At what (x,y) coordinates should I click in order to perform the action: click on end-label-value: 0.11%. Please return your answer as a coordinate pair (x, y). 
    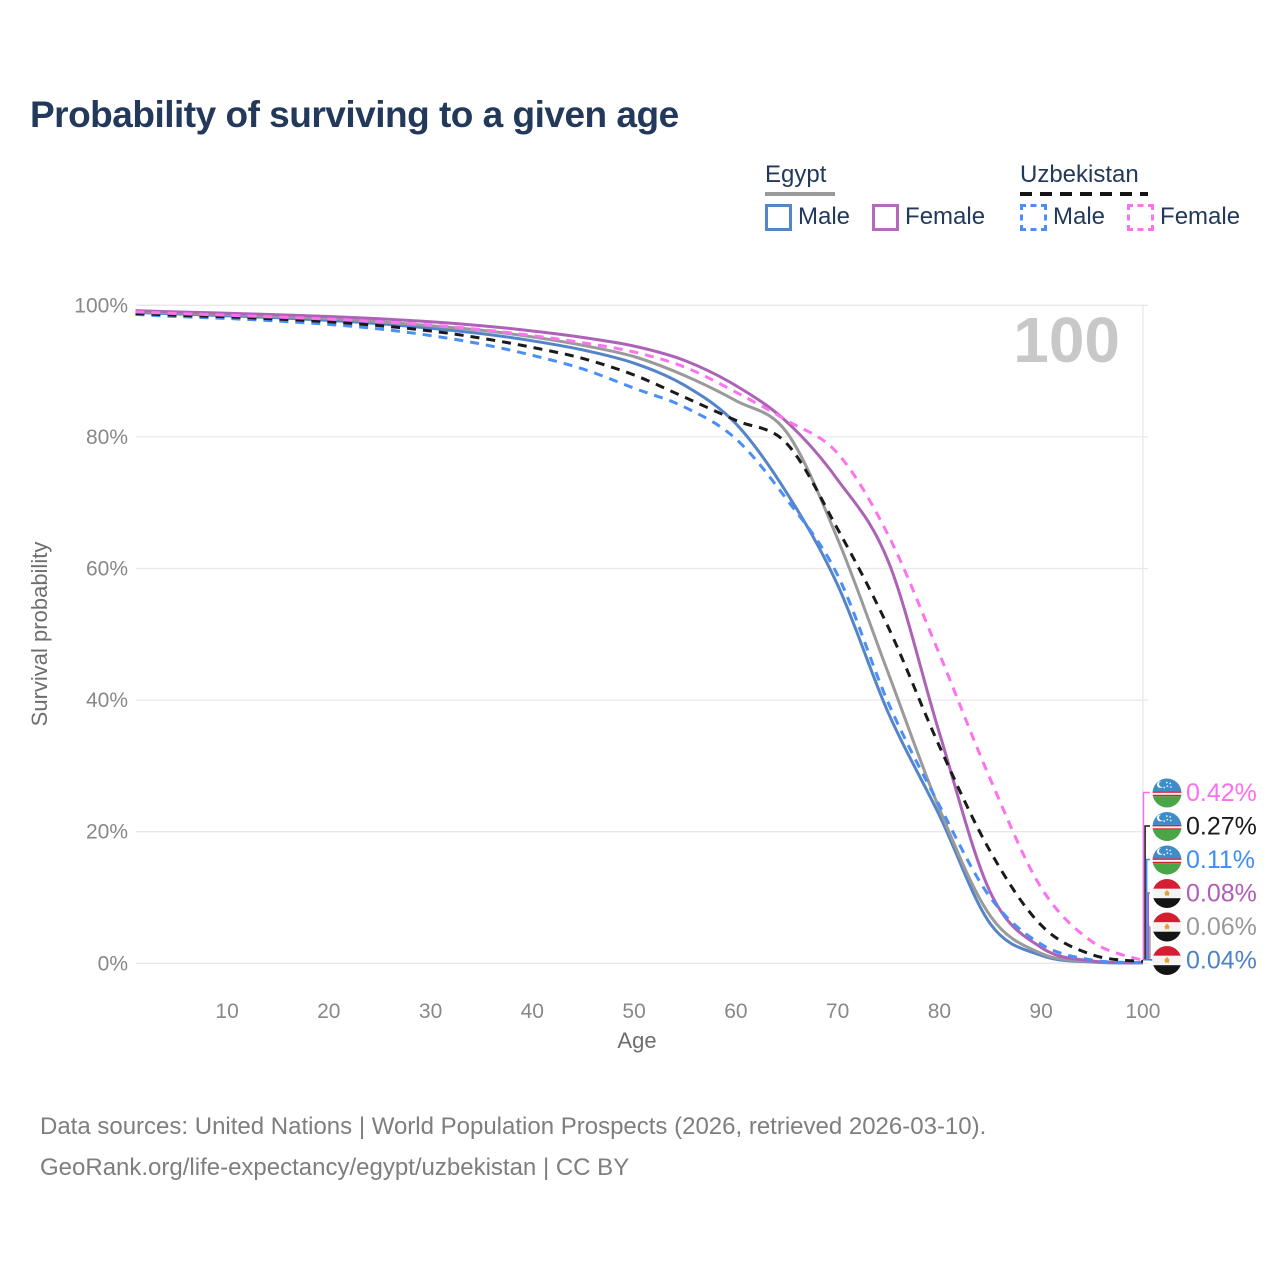
    Looking at the image, I should click on (1220, 860).